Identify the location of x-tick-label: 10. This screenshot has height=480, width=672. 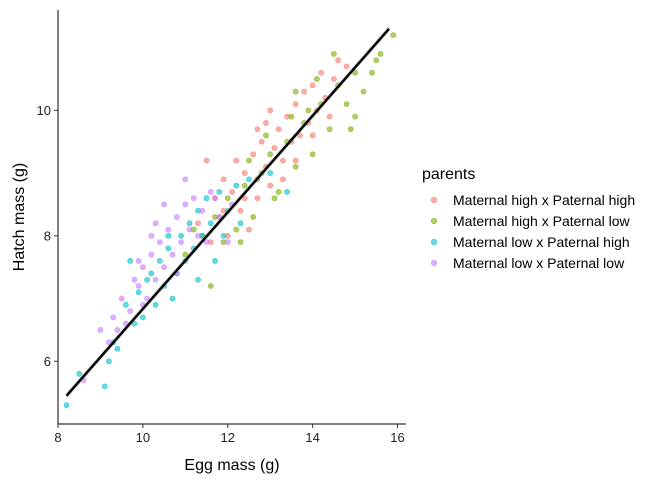
(143, 437).